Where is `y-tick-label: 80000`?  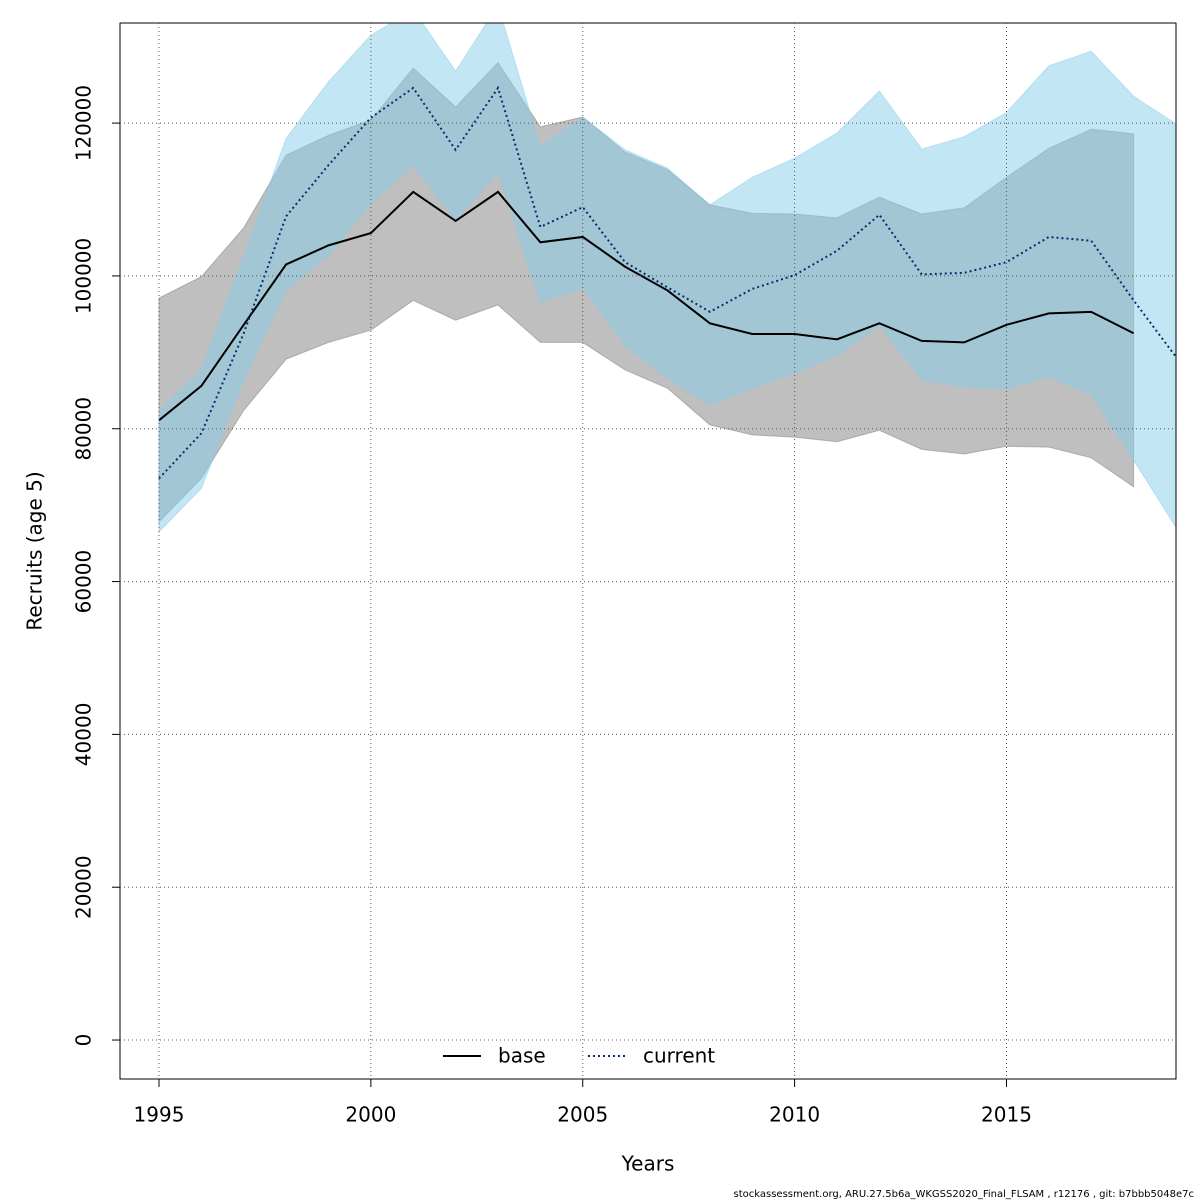 y-tick-label: 80000 is located at coordinates (84, 429).